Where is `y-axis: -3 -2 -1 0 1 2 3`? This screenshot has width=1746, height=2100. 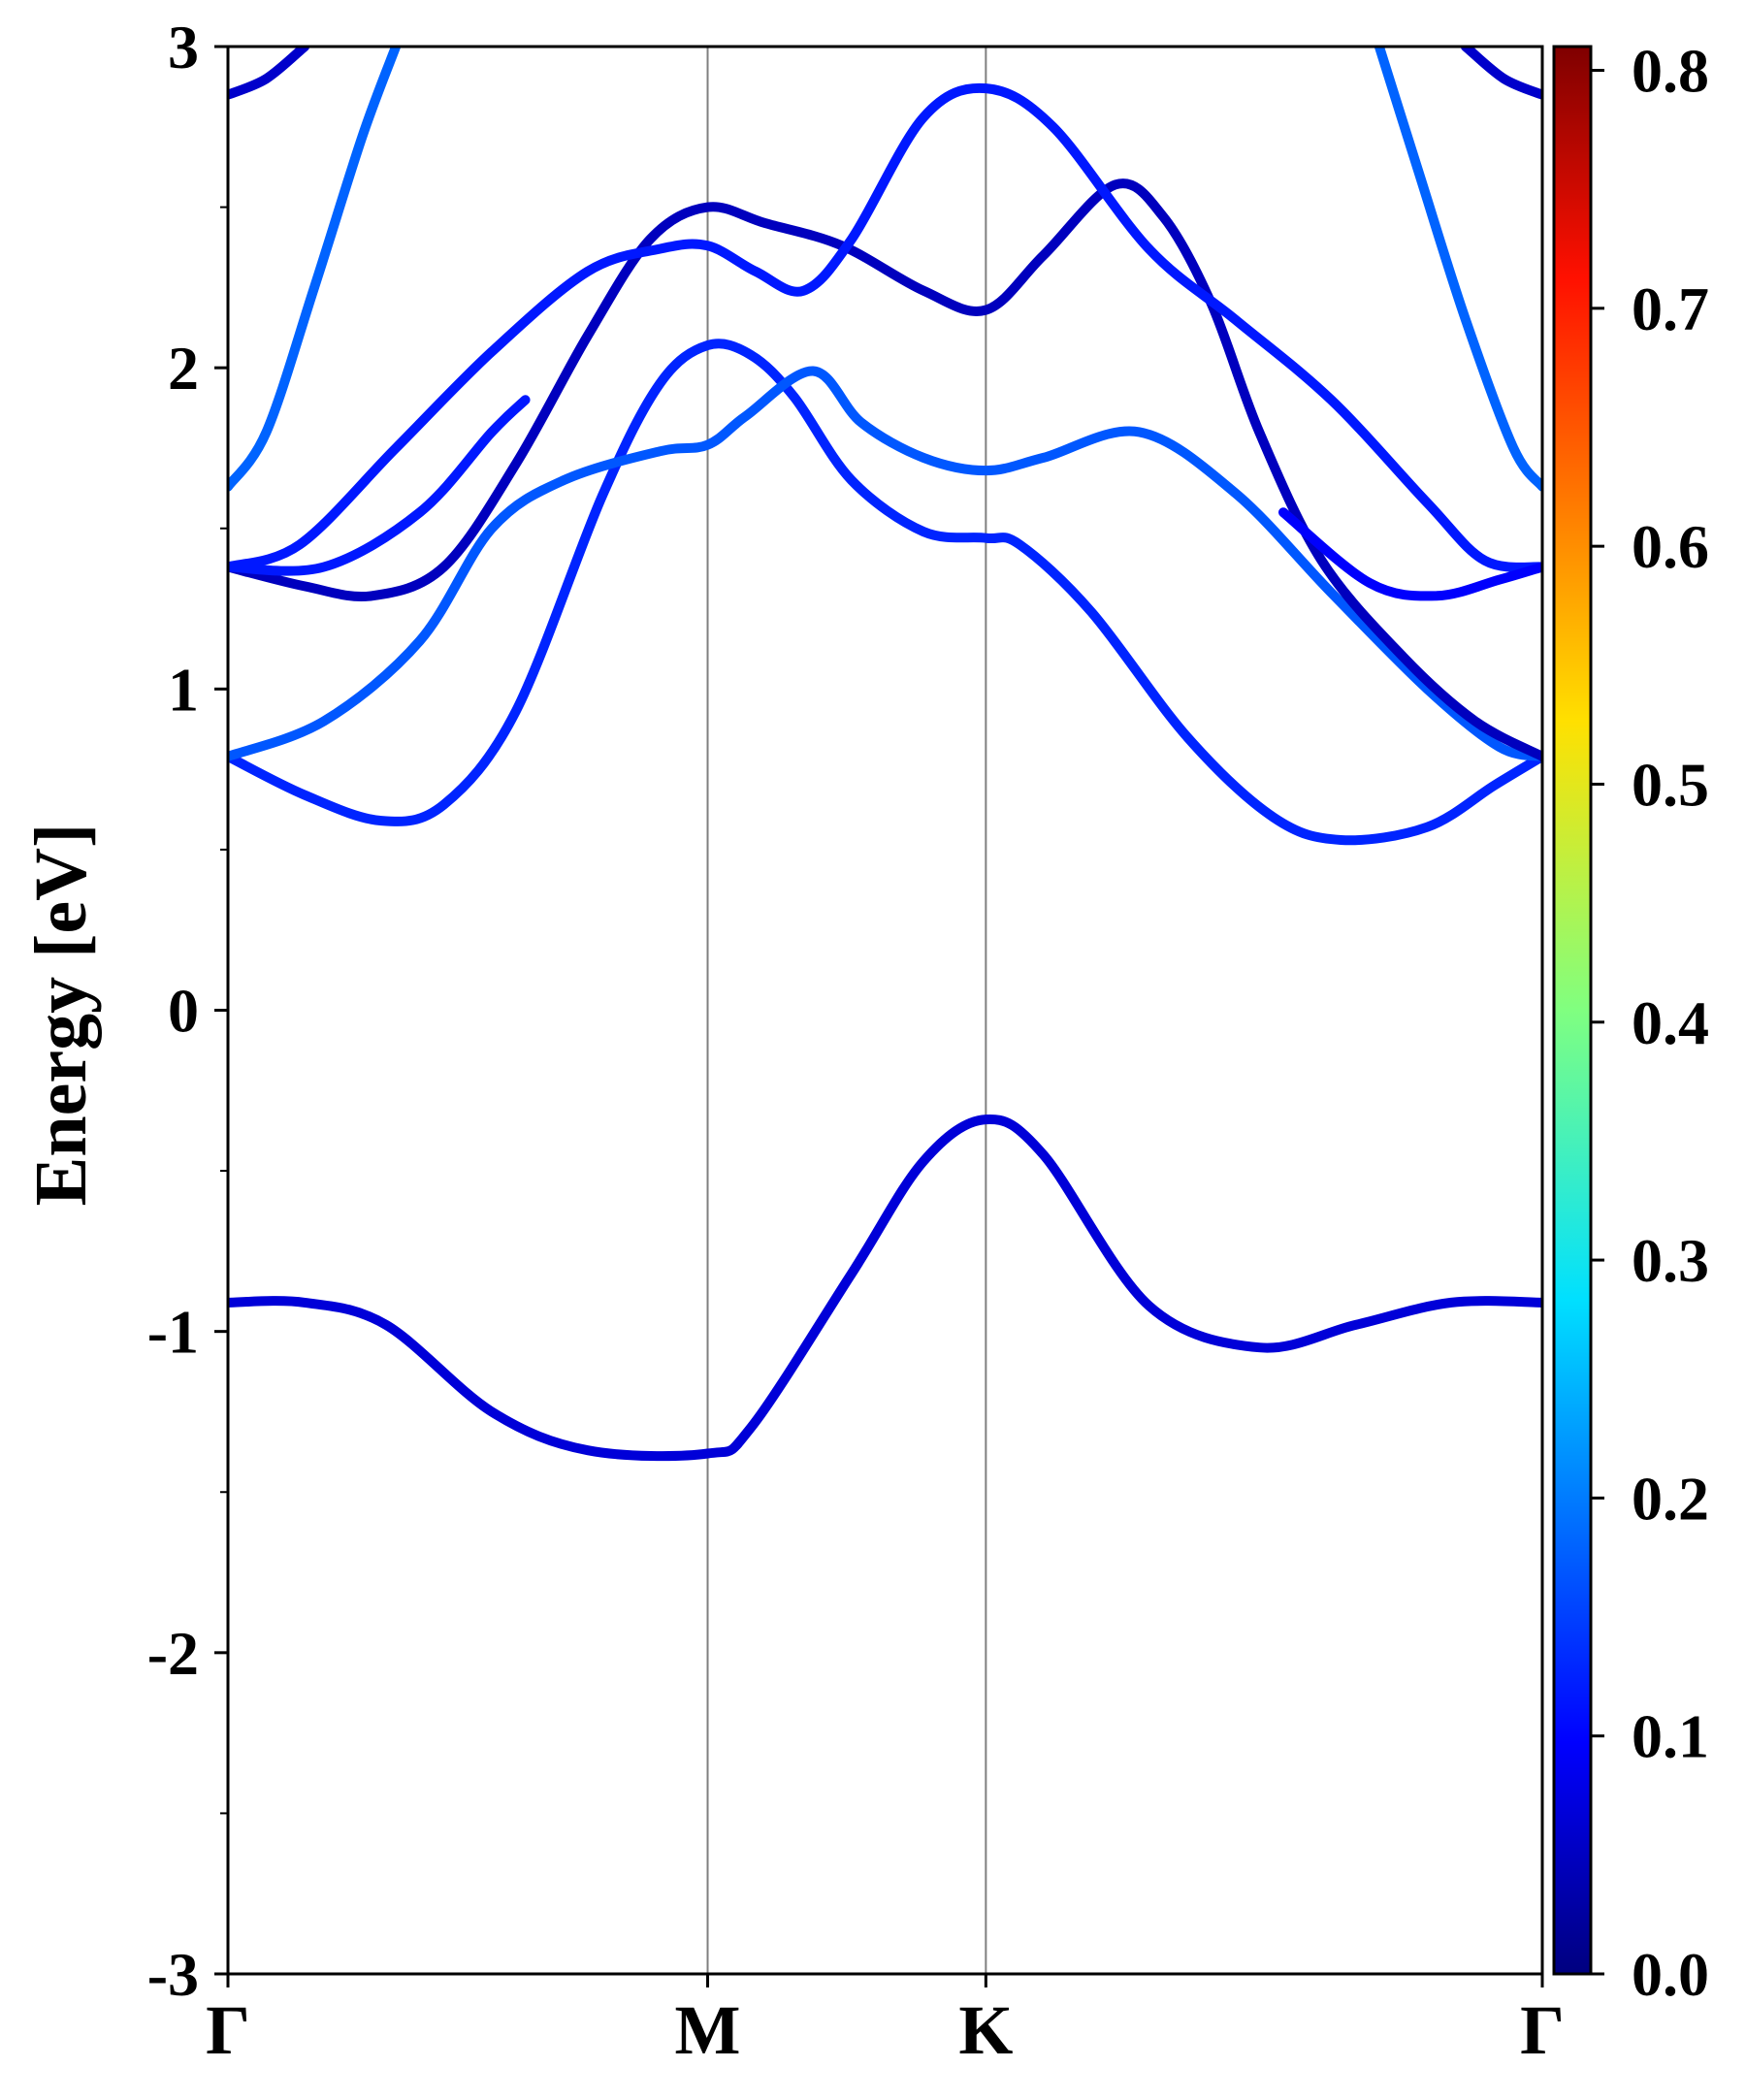
y-axis: -3 -2 -1 0 1 2 3 is located at coordinates (187, 1011).